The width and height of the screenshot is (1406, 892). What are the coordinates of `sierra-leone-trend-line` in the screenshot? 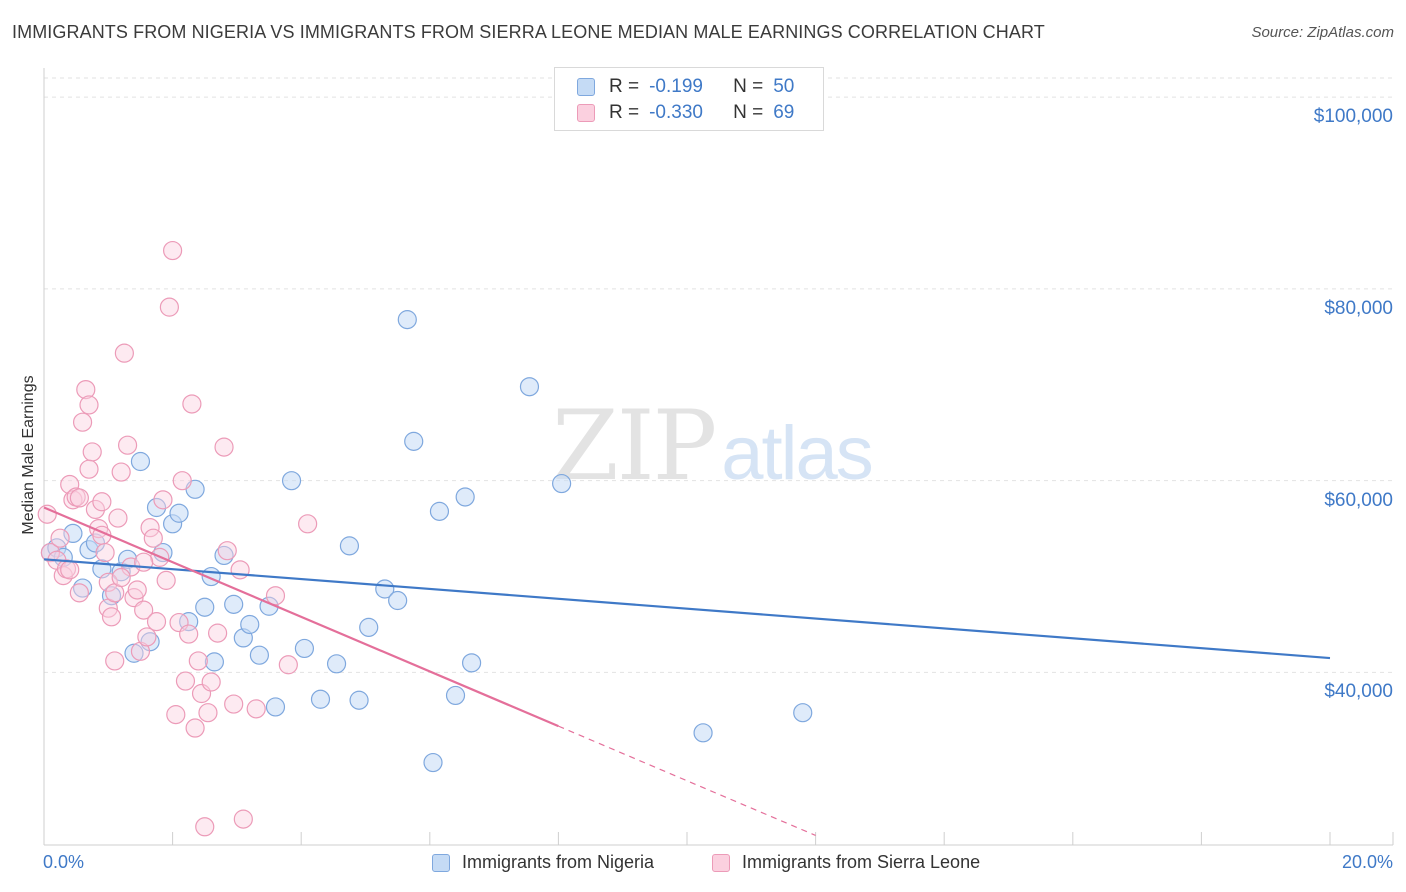 It's located at (301, 617).